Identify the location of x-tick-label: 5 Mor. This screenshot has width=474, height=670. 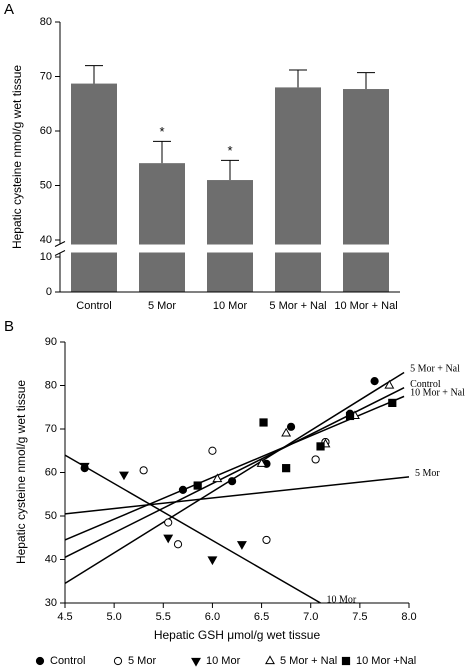
(162, 306).